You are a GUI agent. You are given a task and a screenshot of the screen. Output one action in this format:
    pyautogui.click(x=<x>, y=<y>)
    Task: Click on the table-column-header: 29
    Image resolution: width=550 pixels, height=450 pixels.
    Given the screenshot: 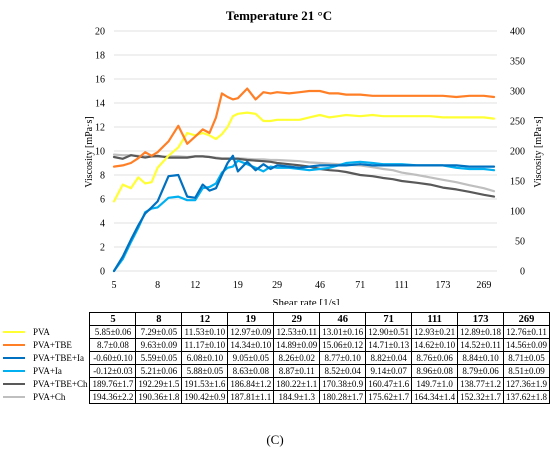 What is the action you would take?
    pyautogui.click(x=297, y=319)
    